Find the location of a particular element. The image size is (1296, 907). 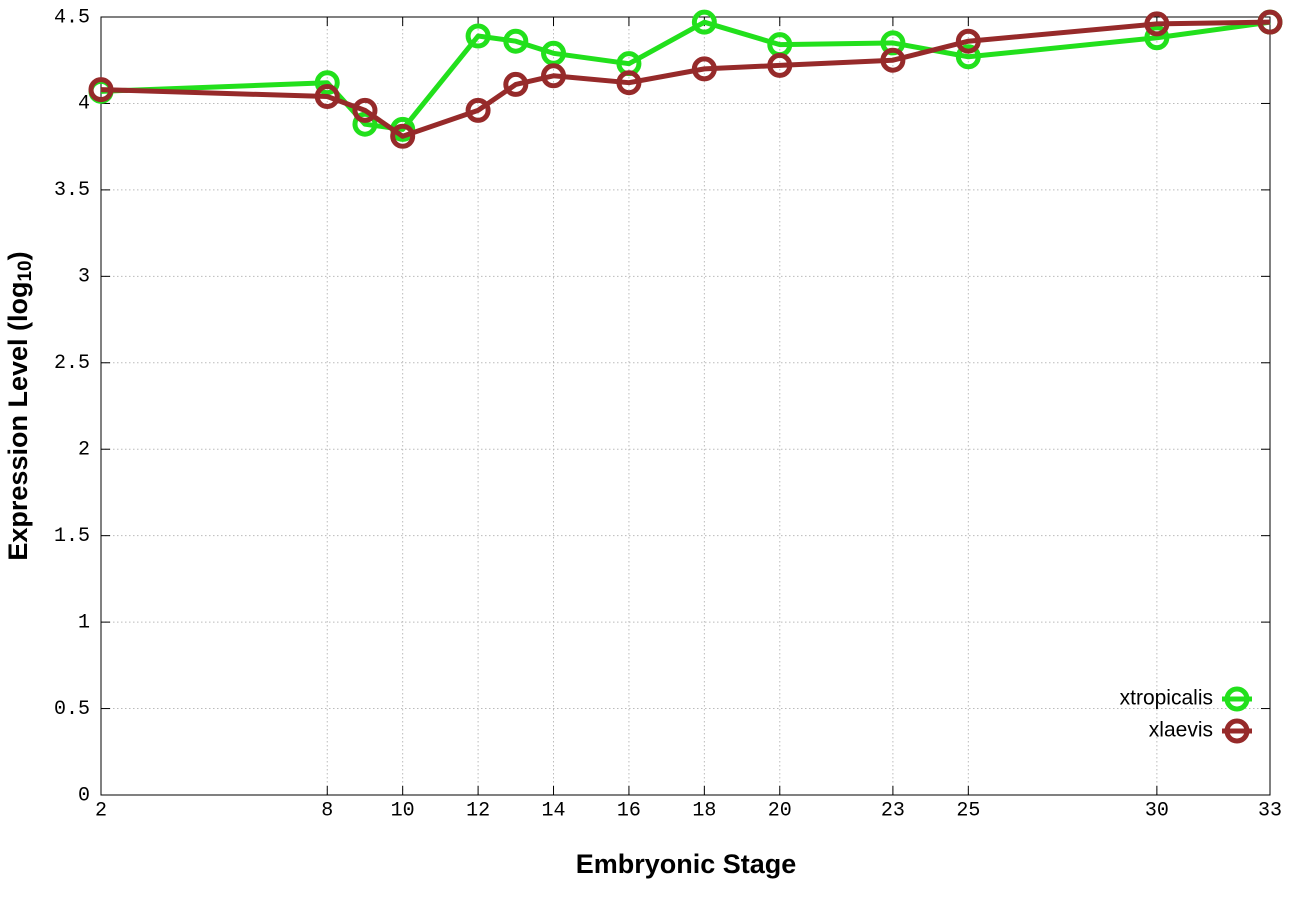

y-tick-label: 4 is located at coordinates (84, 104).